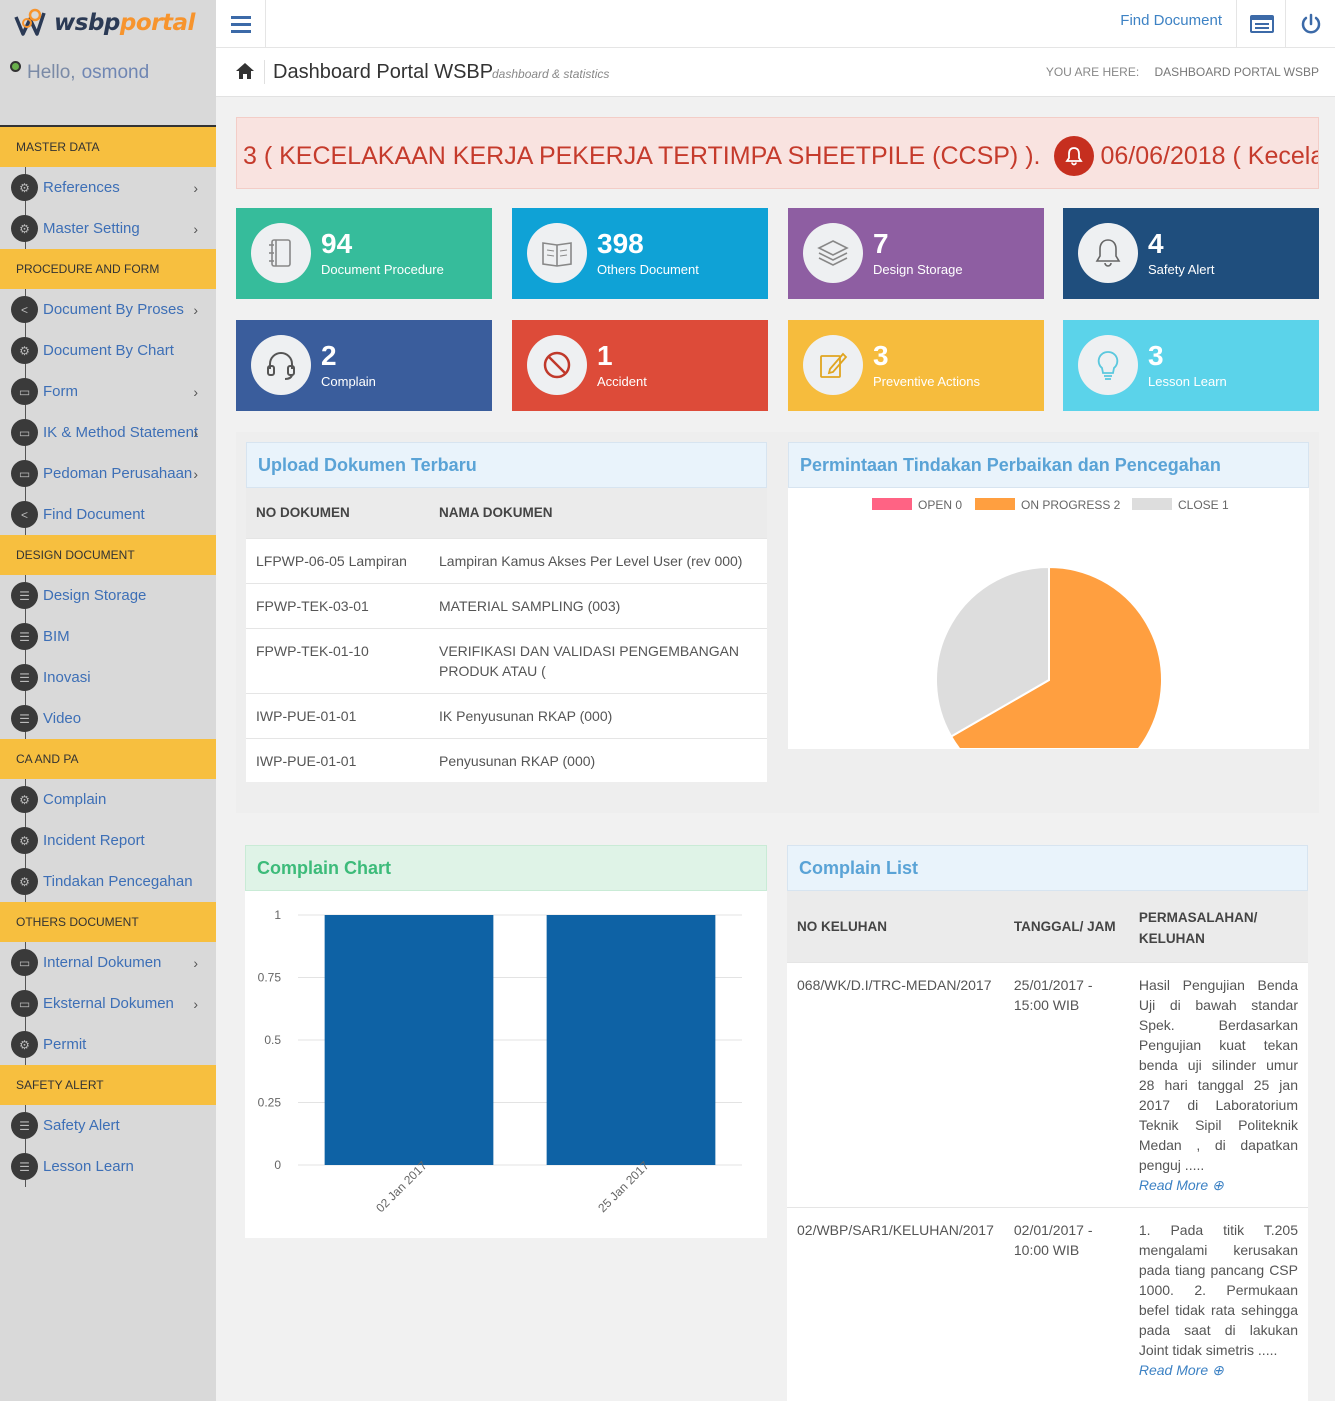 The image size is (1335, 1401). Describe the element at coordinates (364, 365) in the screenshot. I see `stat-tile-complain: 2 Complain` at that location.